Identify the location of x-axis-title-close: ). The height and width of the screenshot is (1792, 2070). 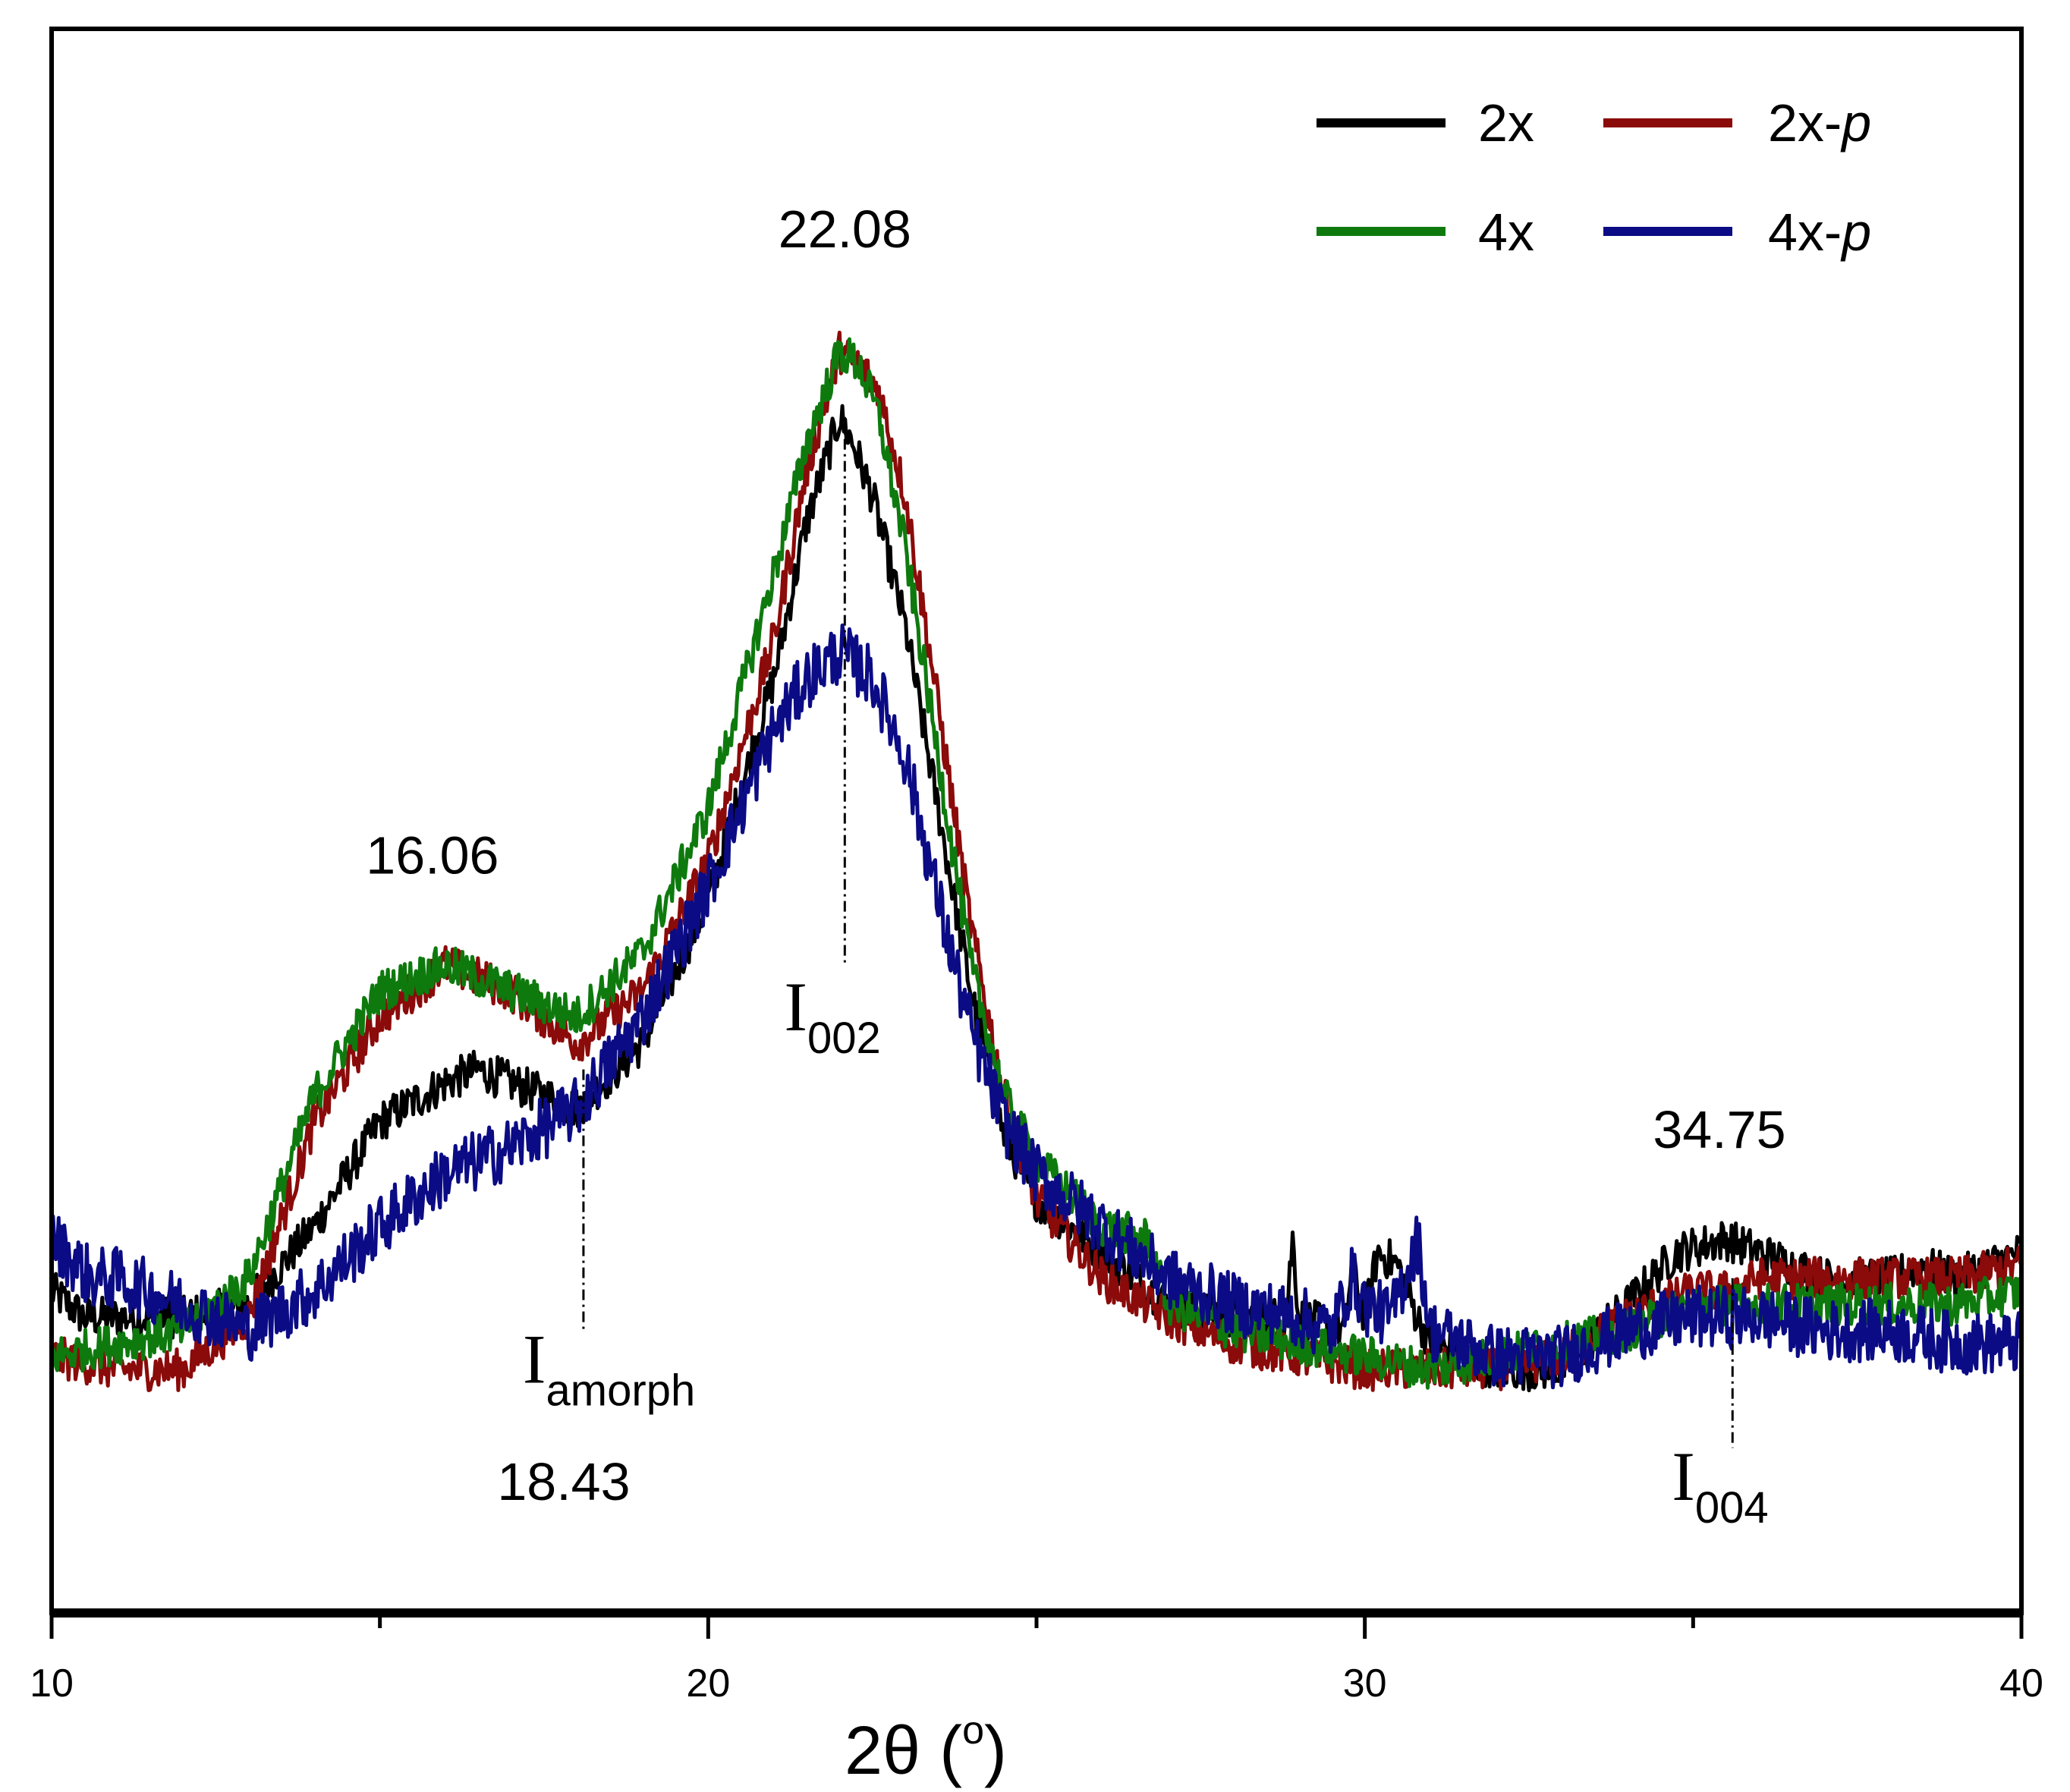
(995, 1751).